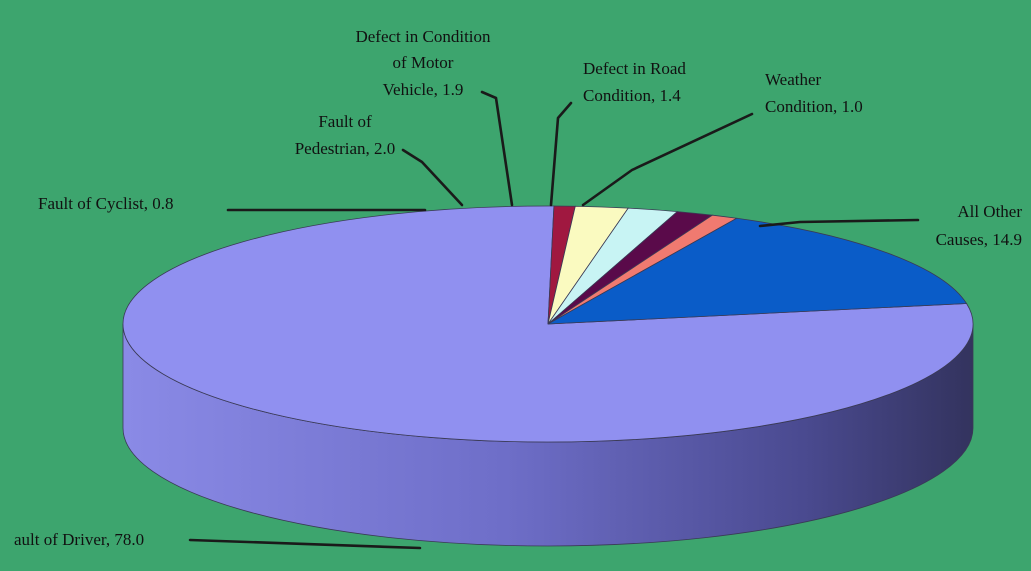  I want to click on label-defect-in-condition-of-motor-vehicle-line-2: of Motor, so click(423, 62).